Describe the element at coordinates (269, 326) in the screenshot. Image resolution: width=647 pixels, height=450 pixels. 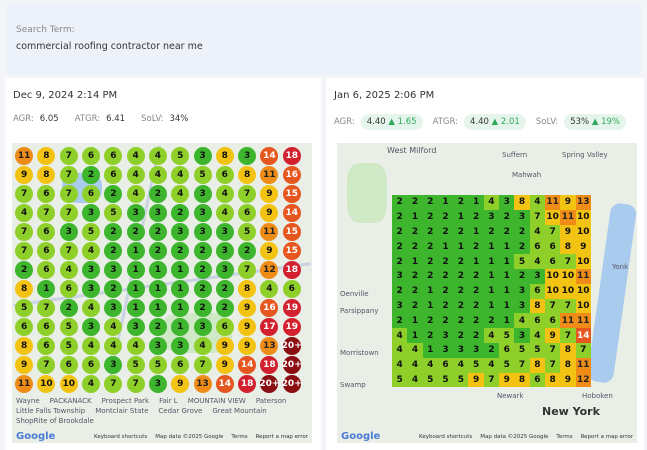
I see `rank-cell: 17` at that location.